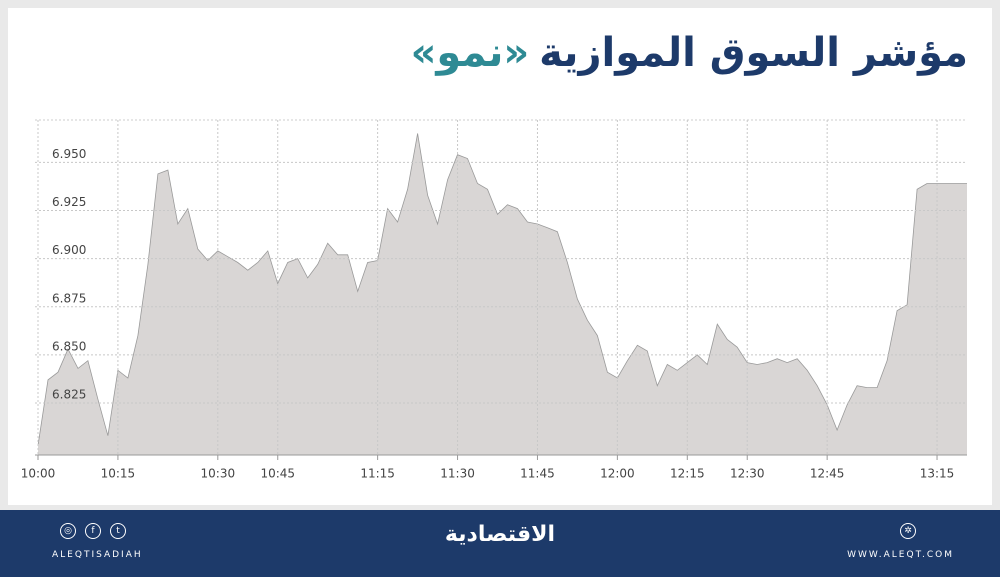 The image size is (1000, 577). What do you see at coordinates (68, 531) in the screenshot?
I see `icon: ◎` at bounding box center [68, 531].